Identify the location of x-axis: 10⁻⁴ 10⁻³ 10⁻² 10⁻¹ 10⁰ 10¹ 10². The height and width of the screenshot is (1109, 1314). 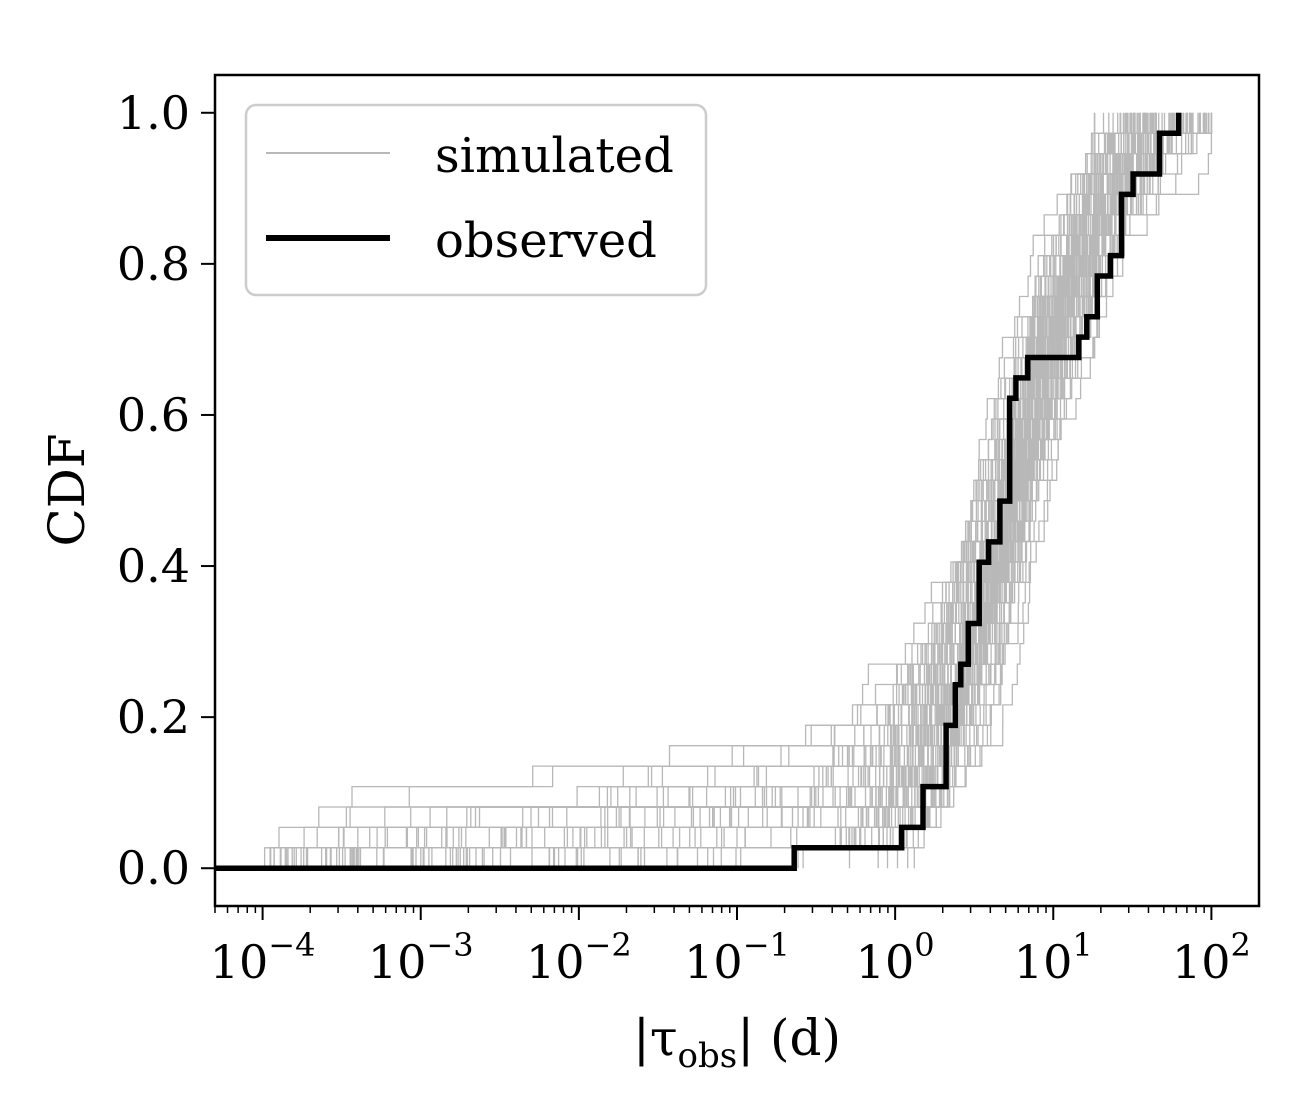
(730, 947).